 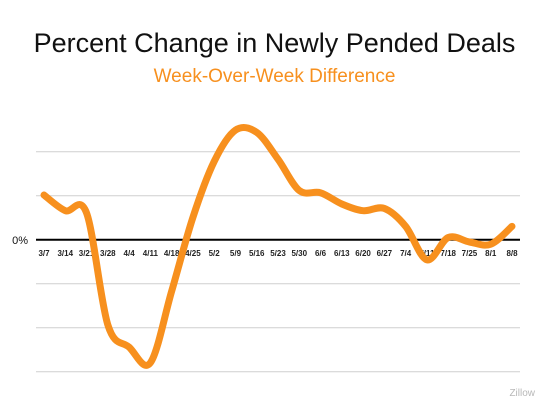 I want to click on x-tick-label: 7/4, so click(x=406, y=253).